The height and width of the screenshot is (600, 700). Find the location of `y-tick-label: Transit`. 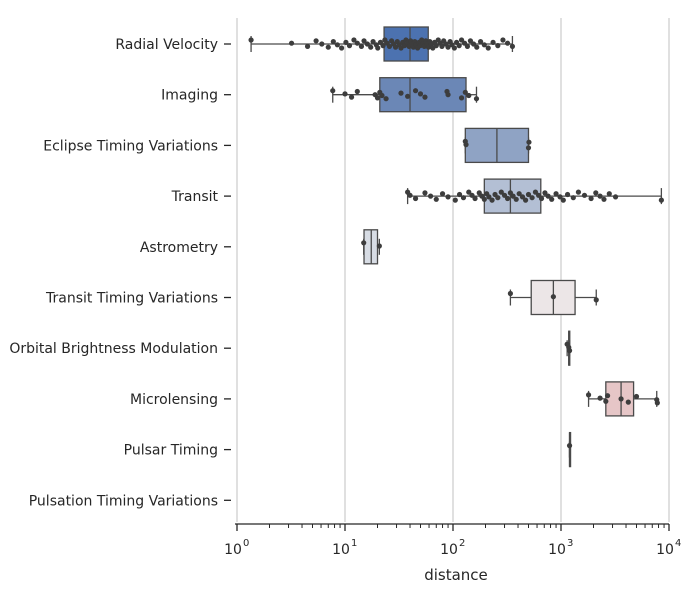

y-tick-label: Transit is located at coordinates (195, 197).